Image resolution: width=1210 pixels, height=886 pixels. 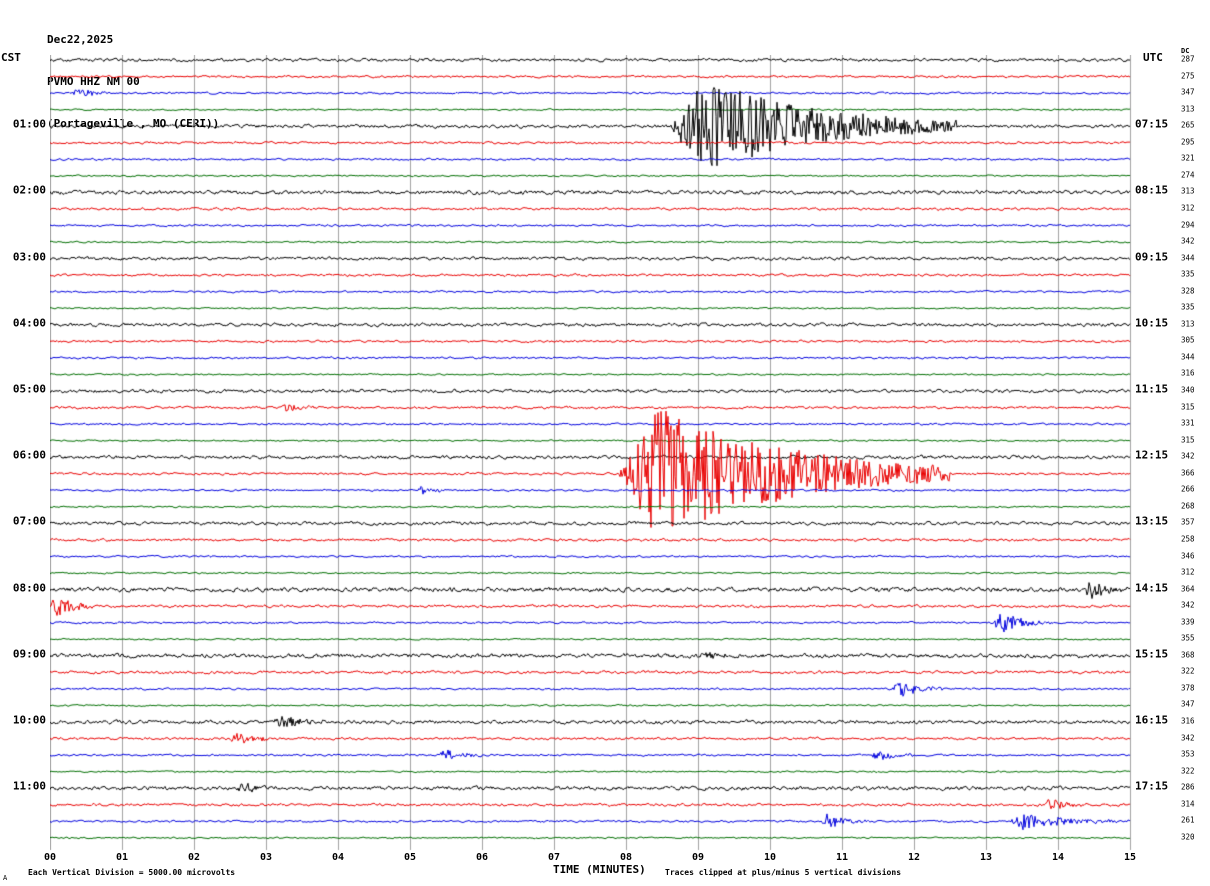 I want to click on dc-value: 261, so click(x=1188, y=820).